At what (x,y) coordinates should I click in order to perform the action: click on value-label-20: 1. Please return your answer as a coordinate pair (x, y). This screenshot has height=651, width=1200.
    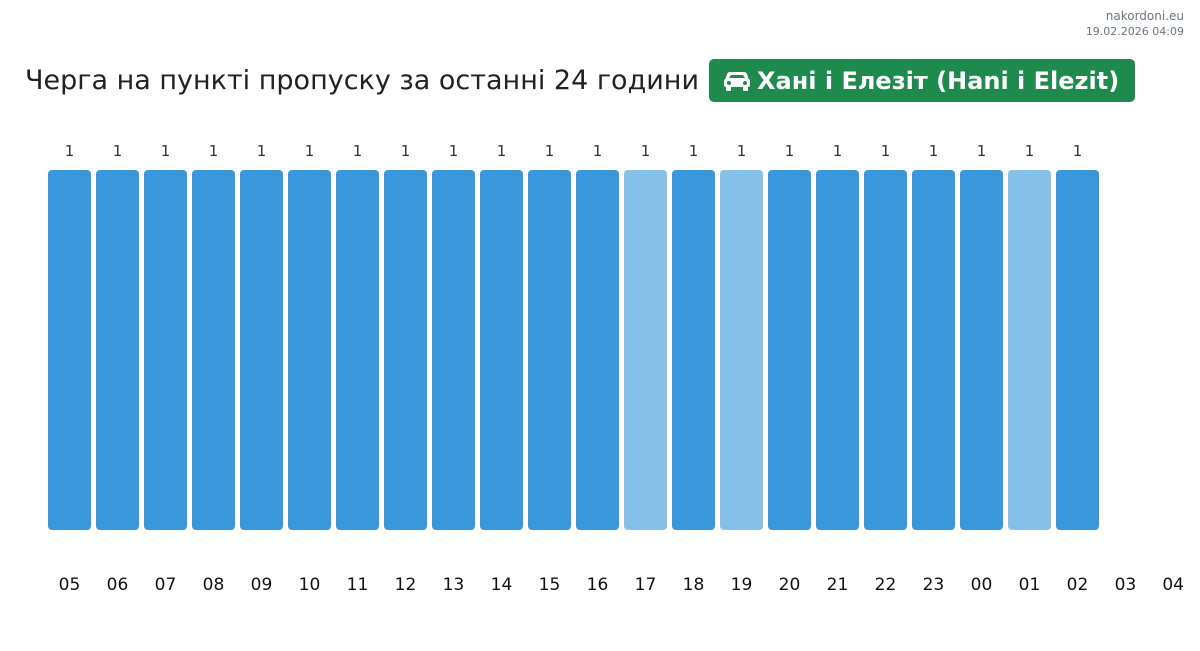
    Looking at the image, I should click on (790, 151).